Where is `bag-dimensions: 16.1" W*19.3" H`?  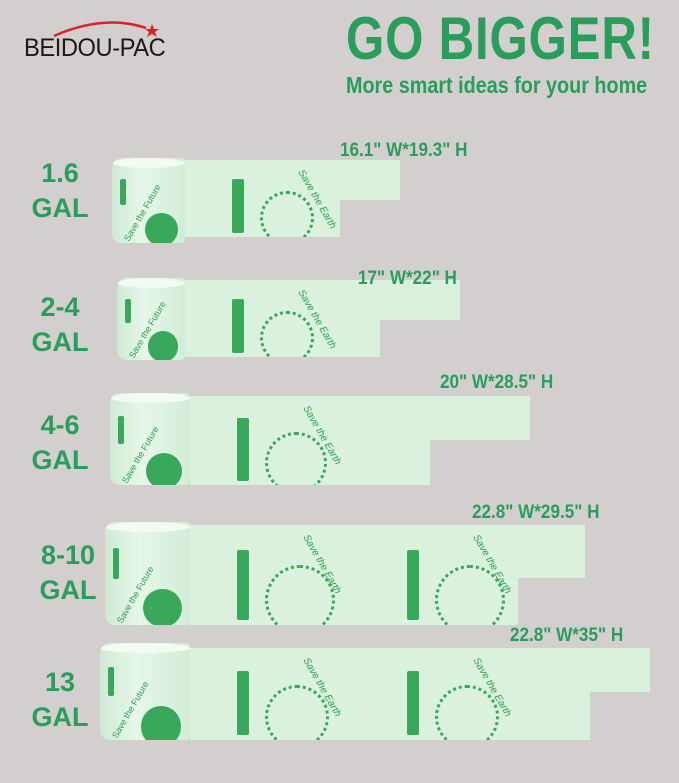 bag-dimensions: 16.1" W*19.3" H is located at coordinates (404, 150).